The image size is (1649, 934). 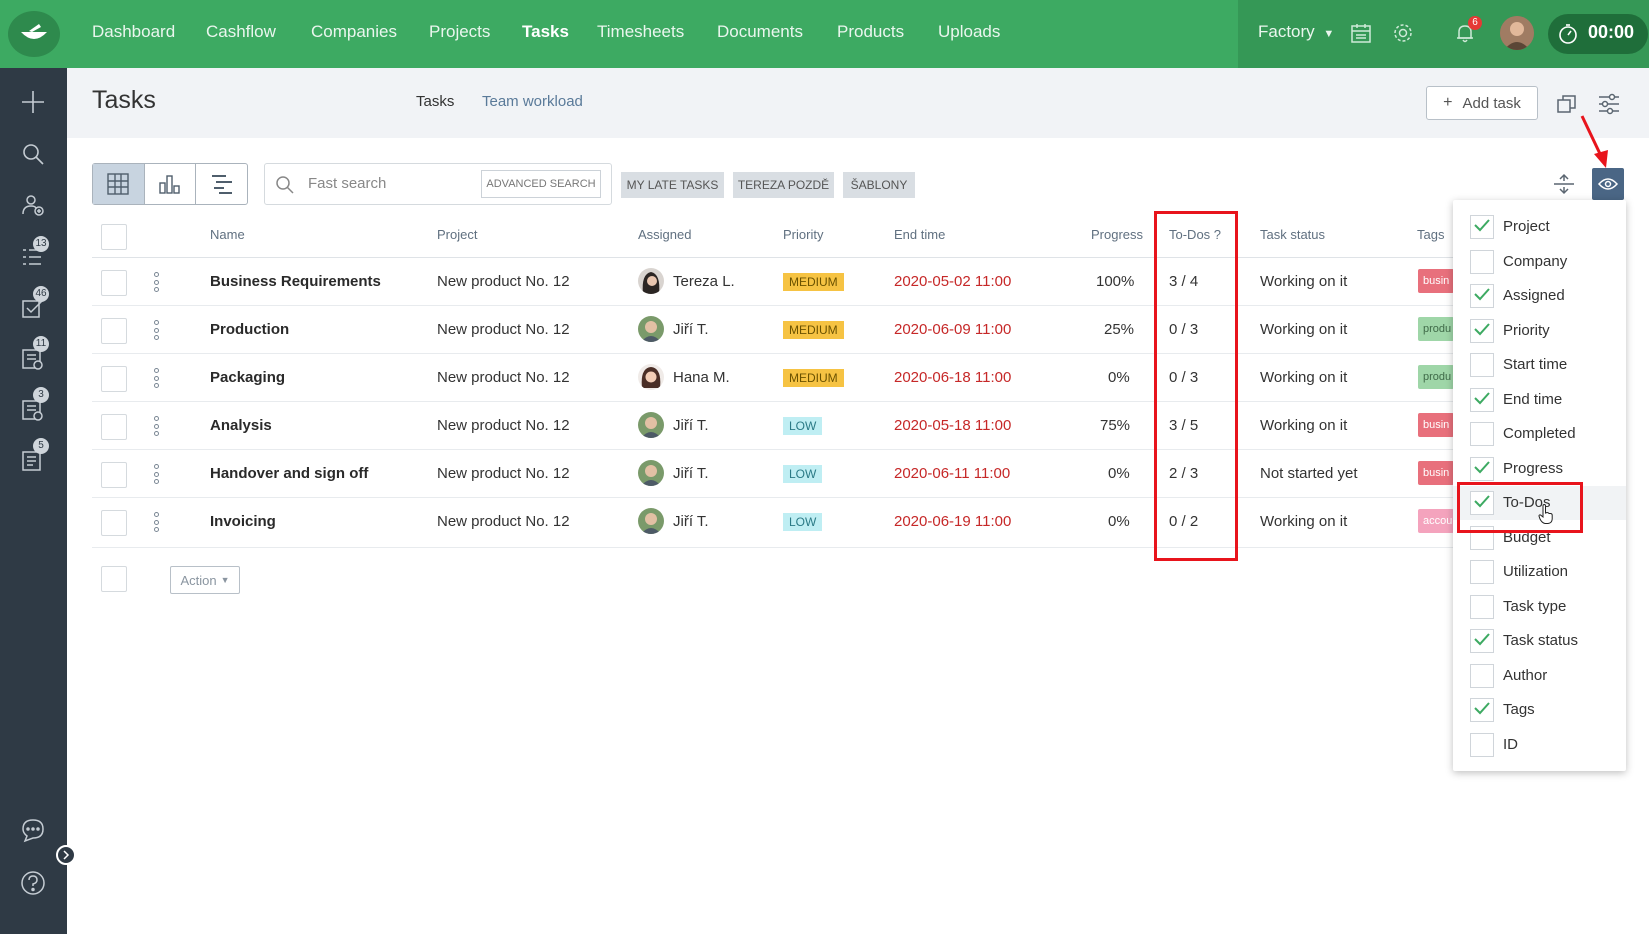 What do you see at coordinates (114, 237) in the screenshot?
I see `select-all-checkbox` at bounding box center [114, 237].